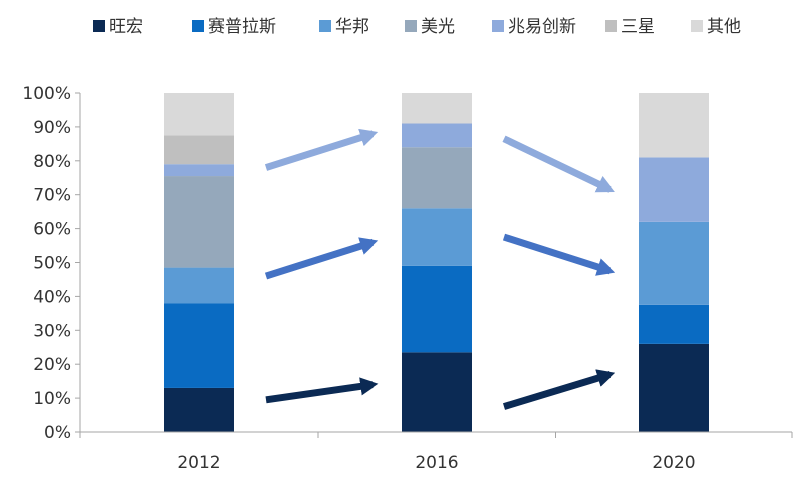 The image size is (800, 484). I want to click on x-tick-label: 2012, so click(198, 463).